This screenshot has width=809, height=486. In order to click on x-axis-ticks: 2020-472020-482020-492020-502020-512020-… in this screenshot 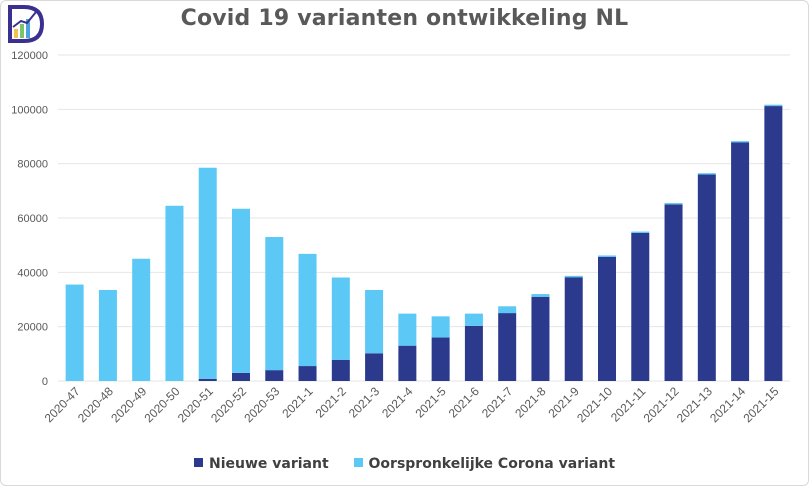, I will do `click(412, 404)`.